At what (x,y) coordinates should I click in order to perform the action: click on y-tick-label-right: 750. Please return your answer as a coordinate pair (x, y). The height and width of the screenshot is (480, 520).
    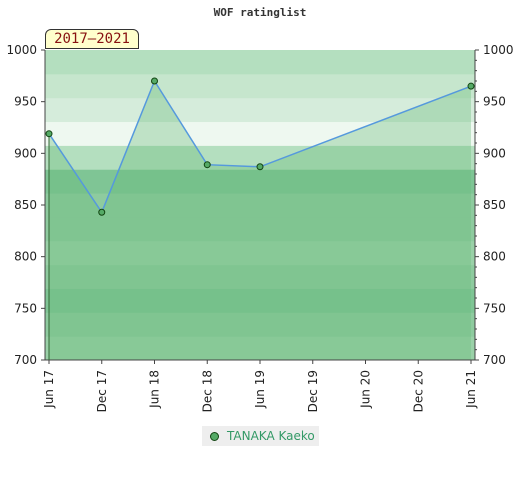
    Looking at the image, I should click on (494, 308).